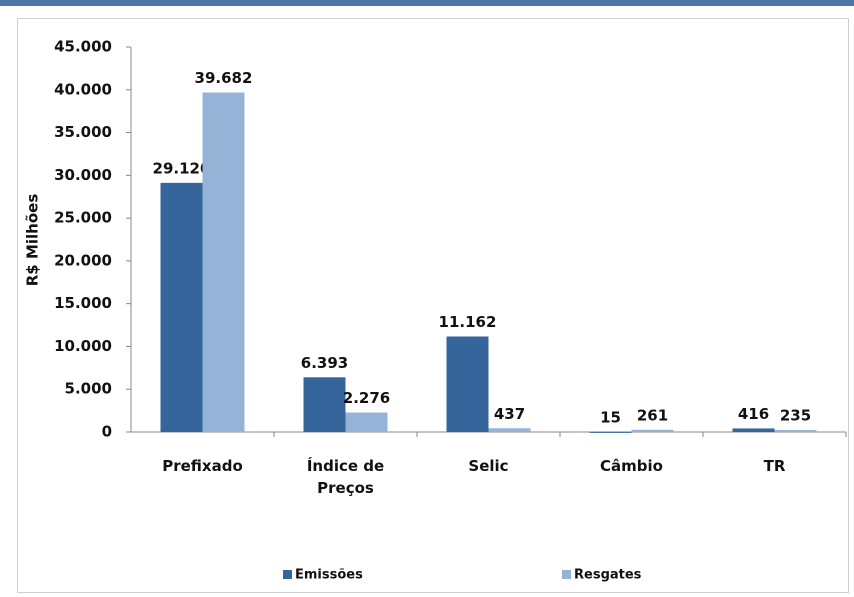 The image size is (854, 597). I want to click on legend-label: Resgates, so click(608, 575).